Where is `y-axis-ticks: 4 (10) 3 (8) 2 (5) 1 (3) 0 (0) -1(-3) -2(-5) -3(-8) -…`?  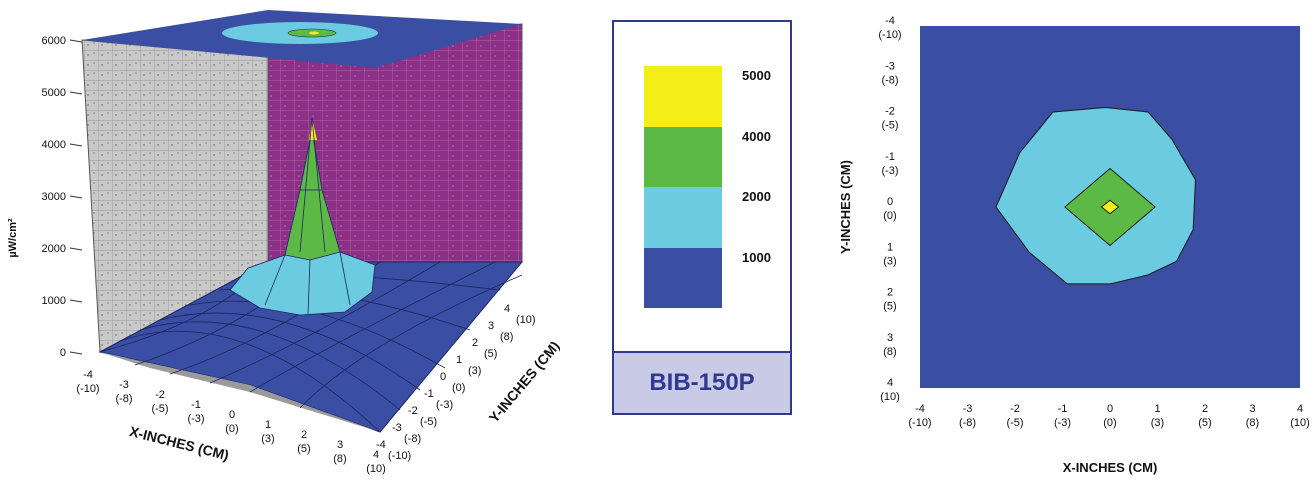 y-axis-ticks: 4 (10) 3 (8) 2 (5) 1 (3) 0 (0) -1(-3) -2(-5) -3(-8) -… is located at coordinates (456, 382).